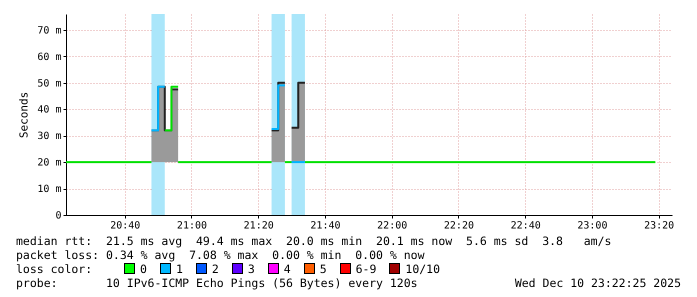  I want to click on text: 10/10, so click(422, 269).